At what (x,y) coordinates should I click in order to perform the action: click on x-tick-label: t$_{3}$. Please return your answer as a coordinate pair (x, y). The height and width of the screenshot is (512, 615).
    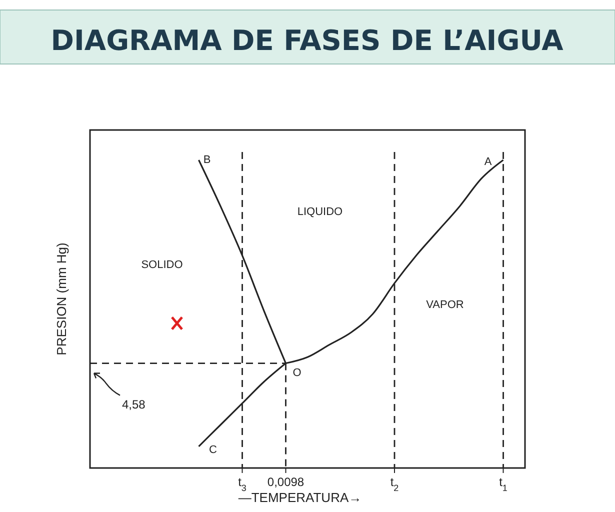
    Looking at the image, I should click on (242, 484).